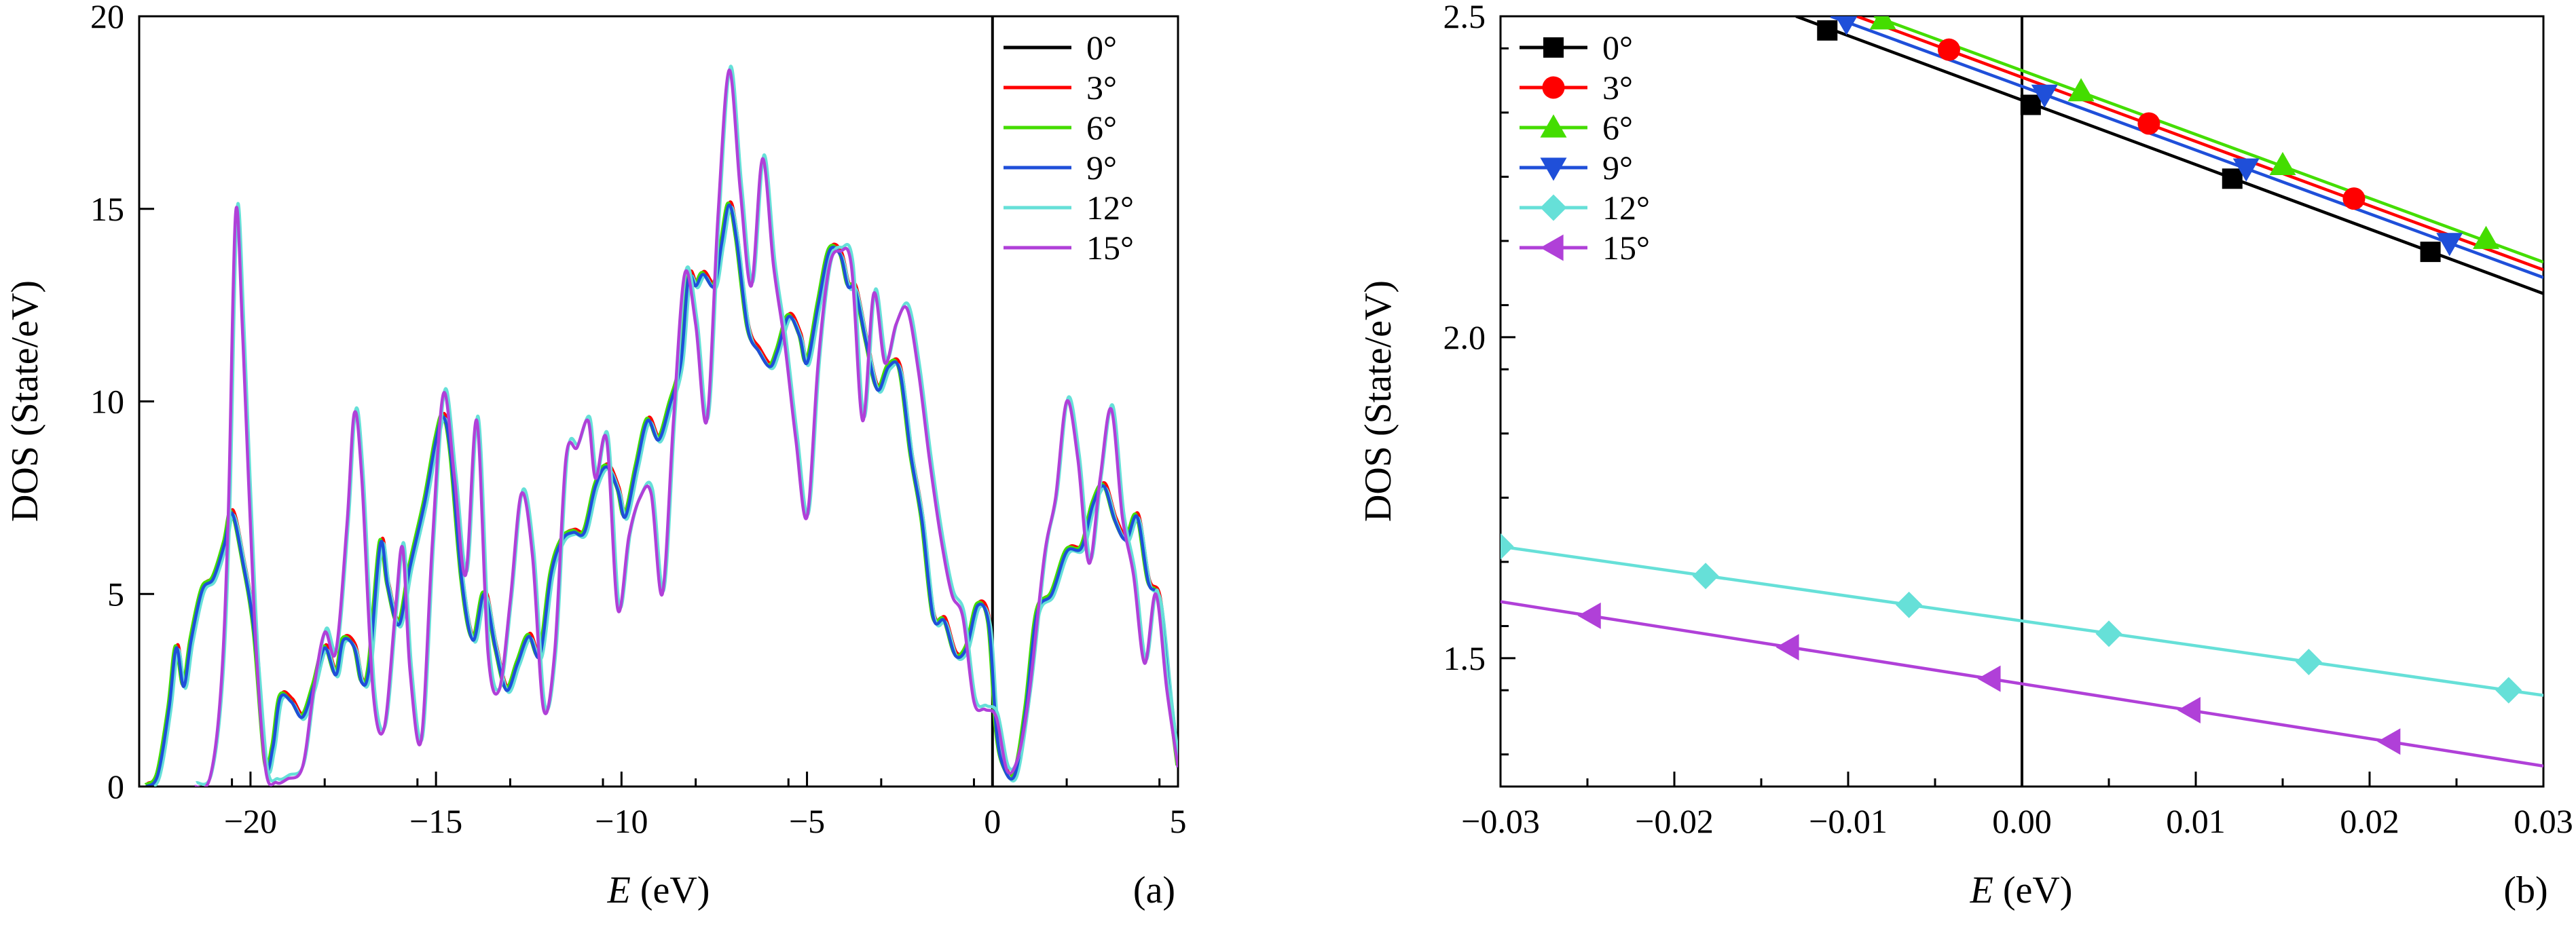 The image size is (2576, 927). Describe the element at coordinates (992, 821) in the screenshot. I see `panel-a-x-tick-label: 0` at that location.